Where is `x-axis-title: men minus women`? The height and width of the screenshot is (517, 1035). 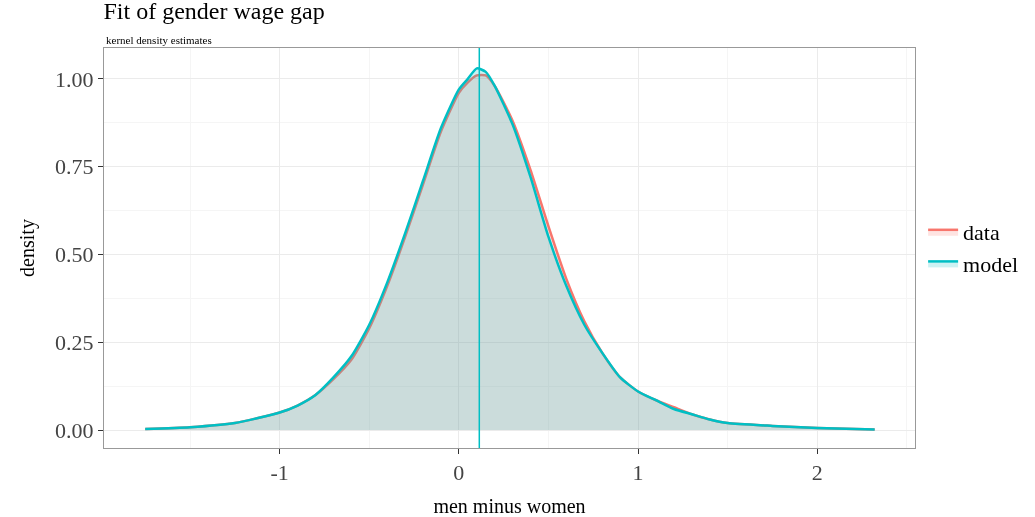
x-axis-title: men minus women is located at coordinates (509, 506).